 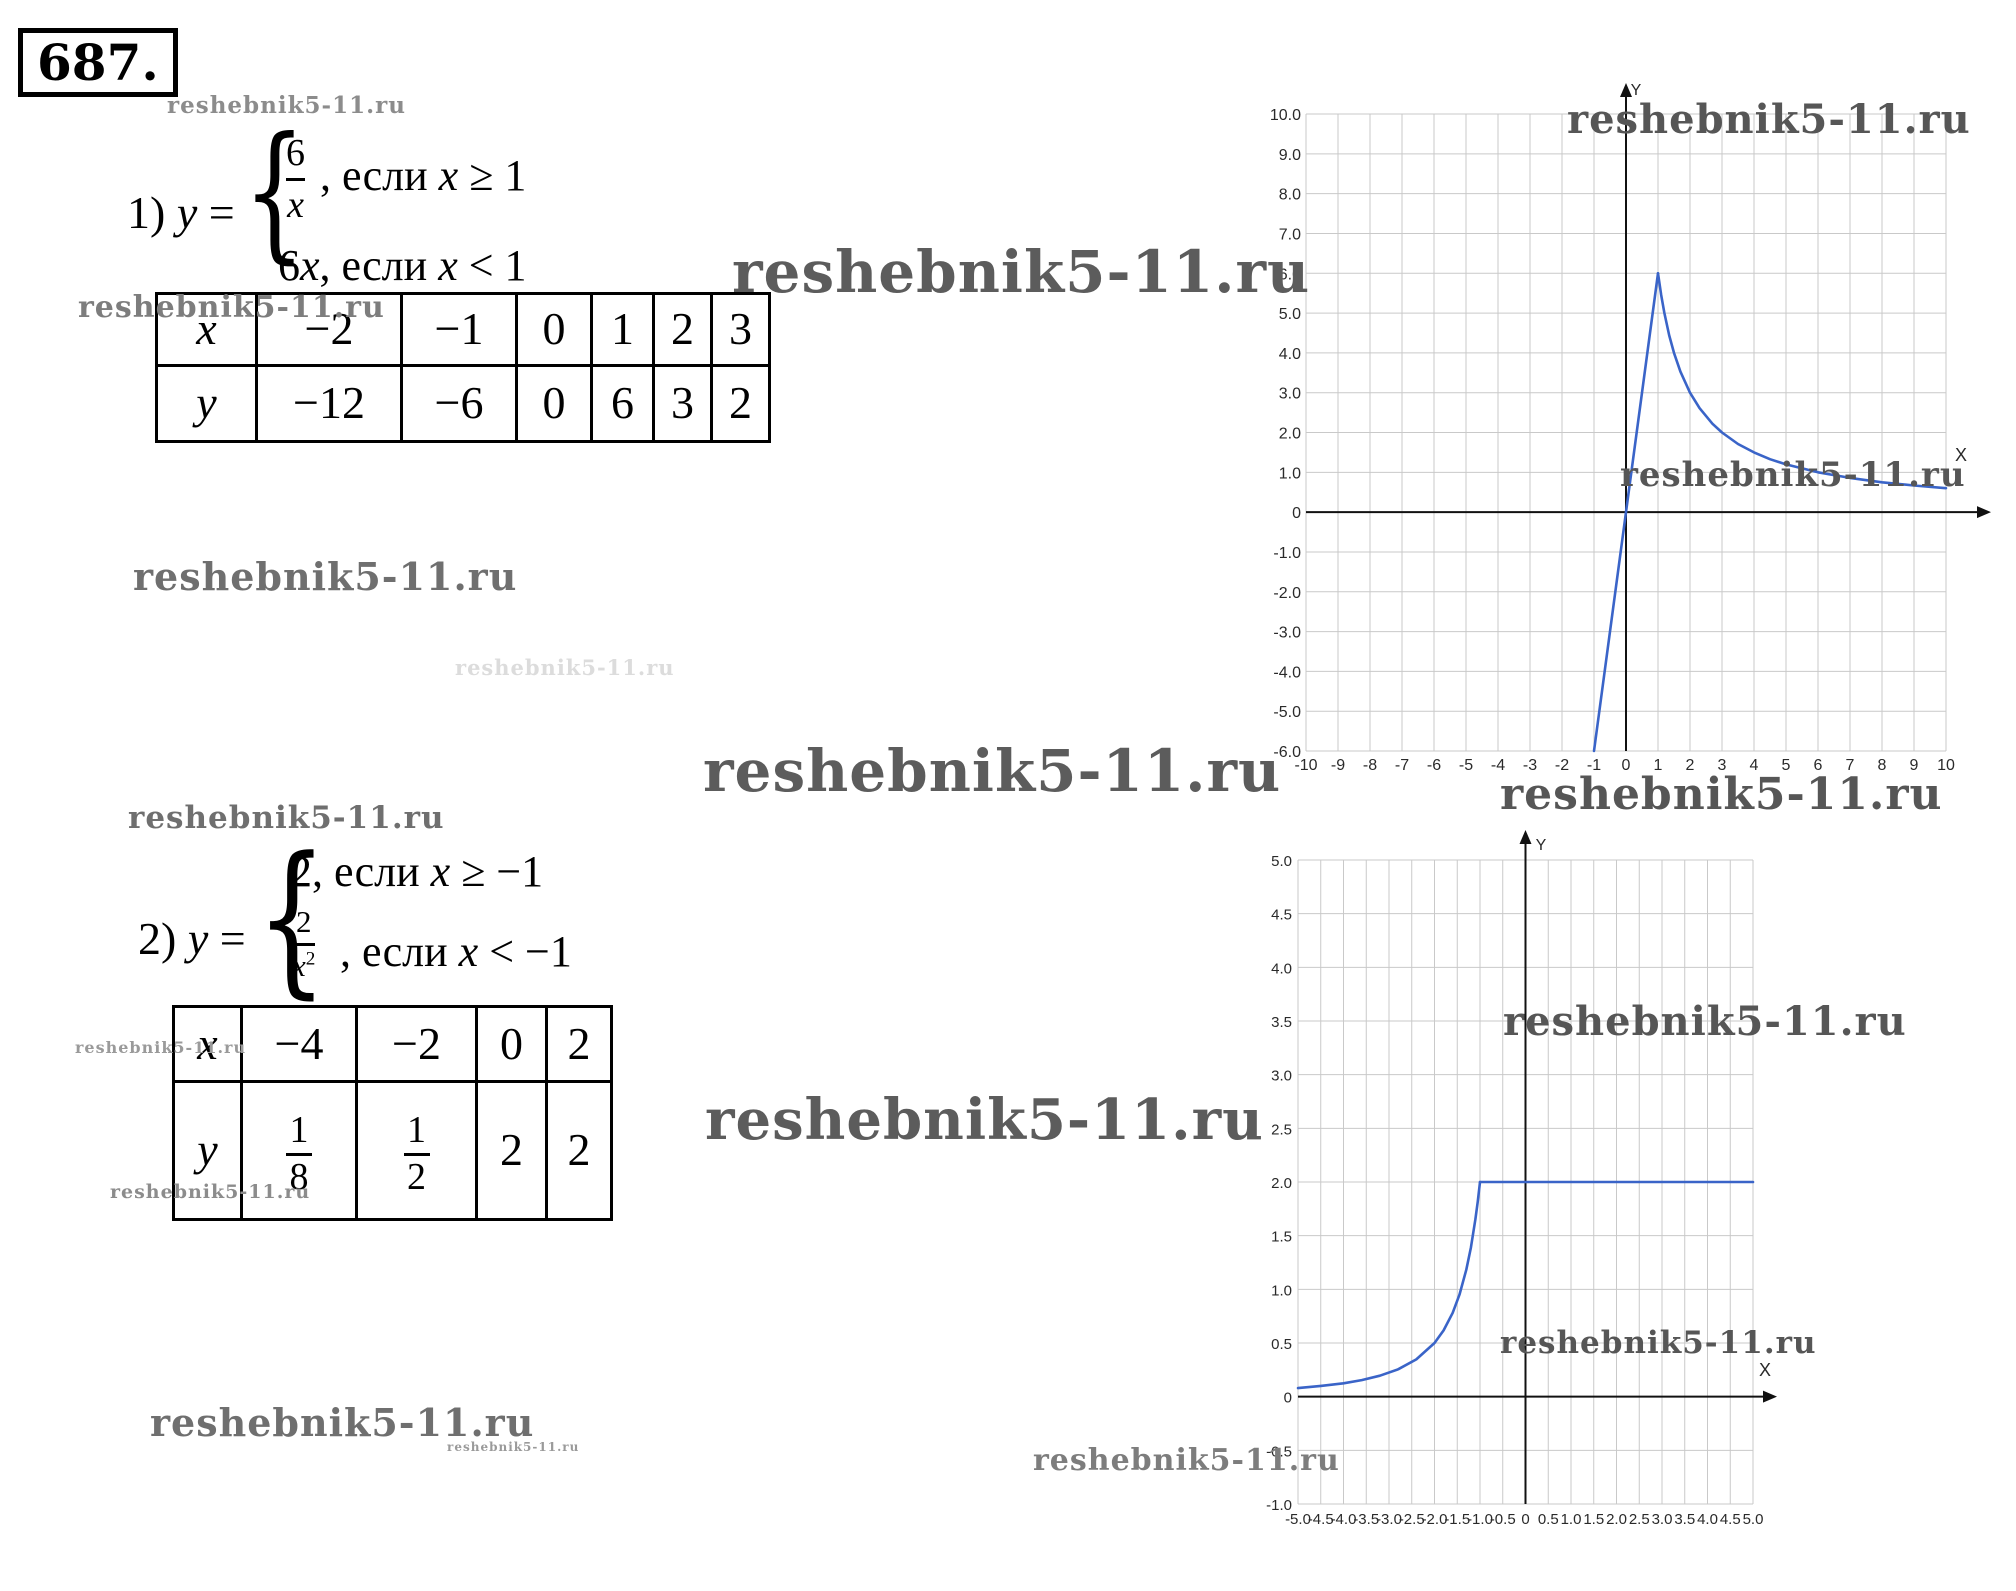 What do you see at coordinates (295, 153) in the screenshot?
I see `fraction-numerator: 6` at bounding box center [295, 153].